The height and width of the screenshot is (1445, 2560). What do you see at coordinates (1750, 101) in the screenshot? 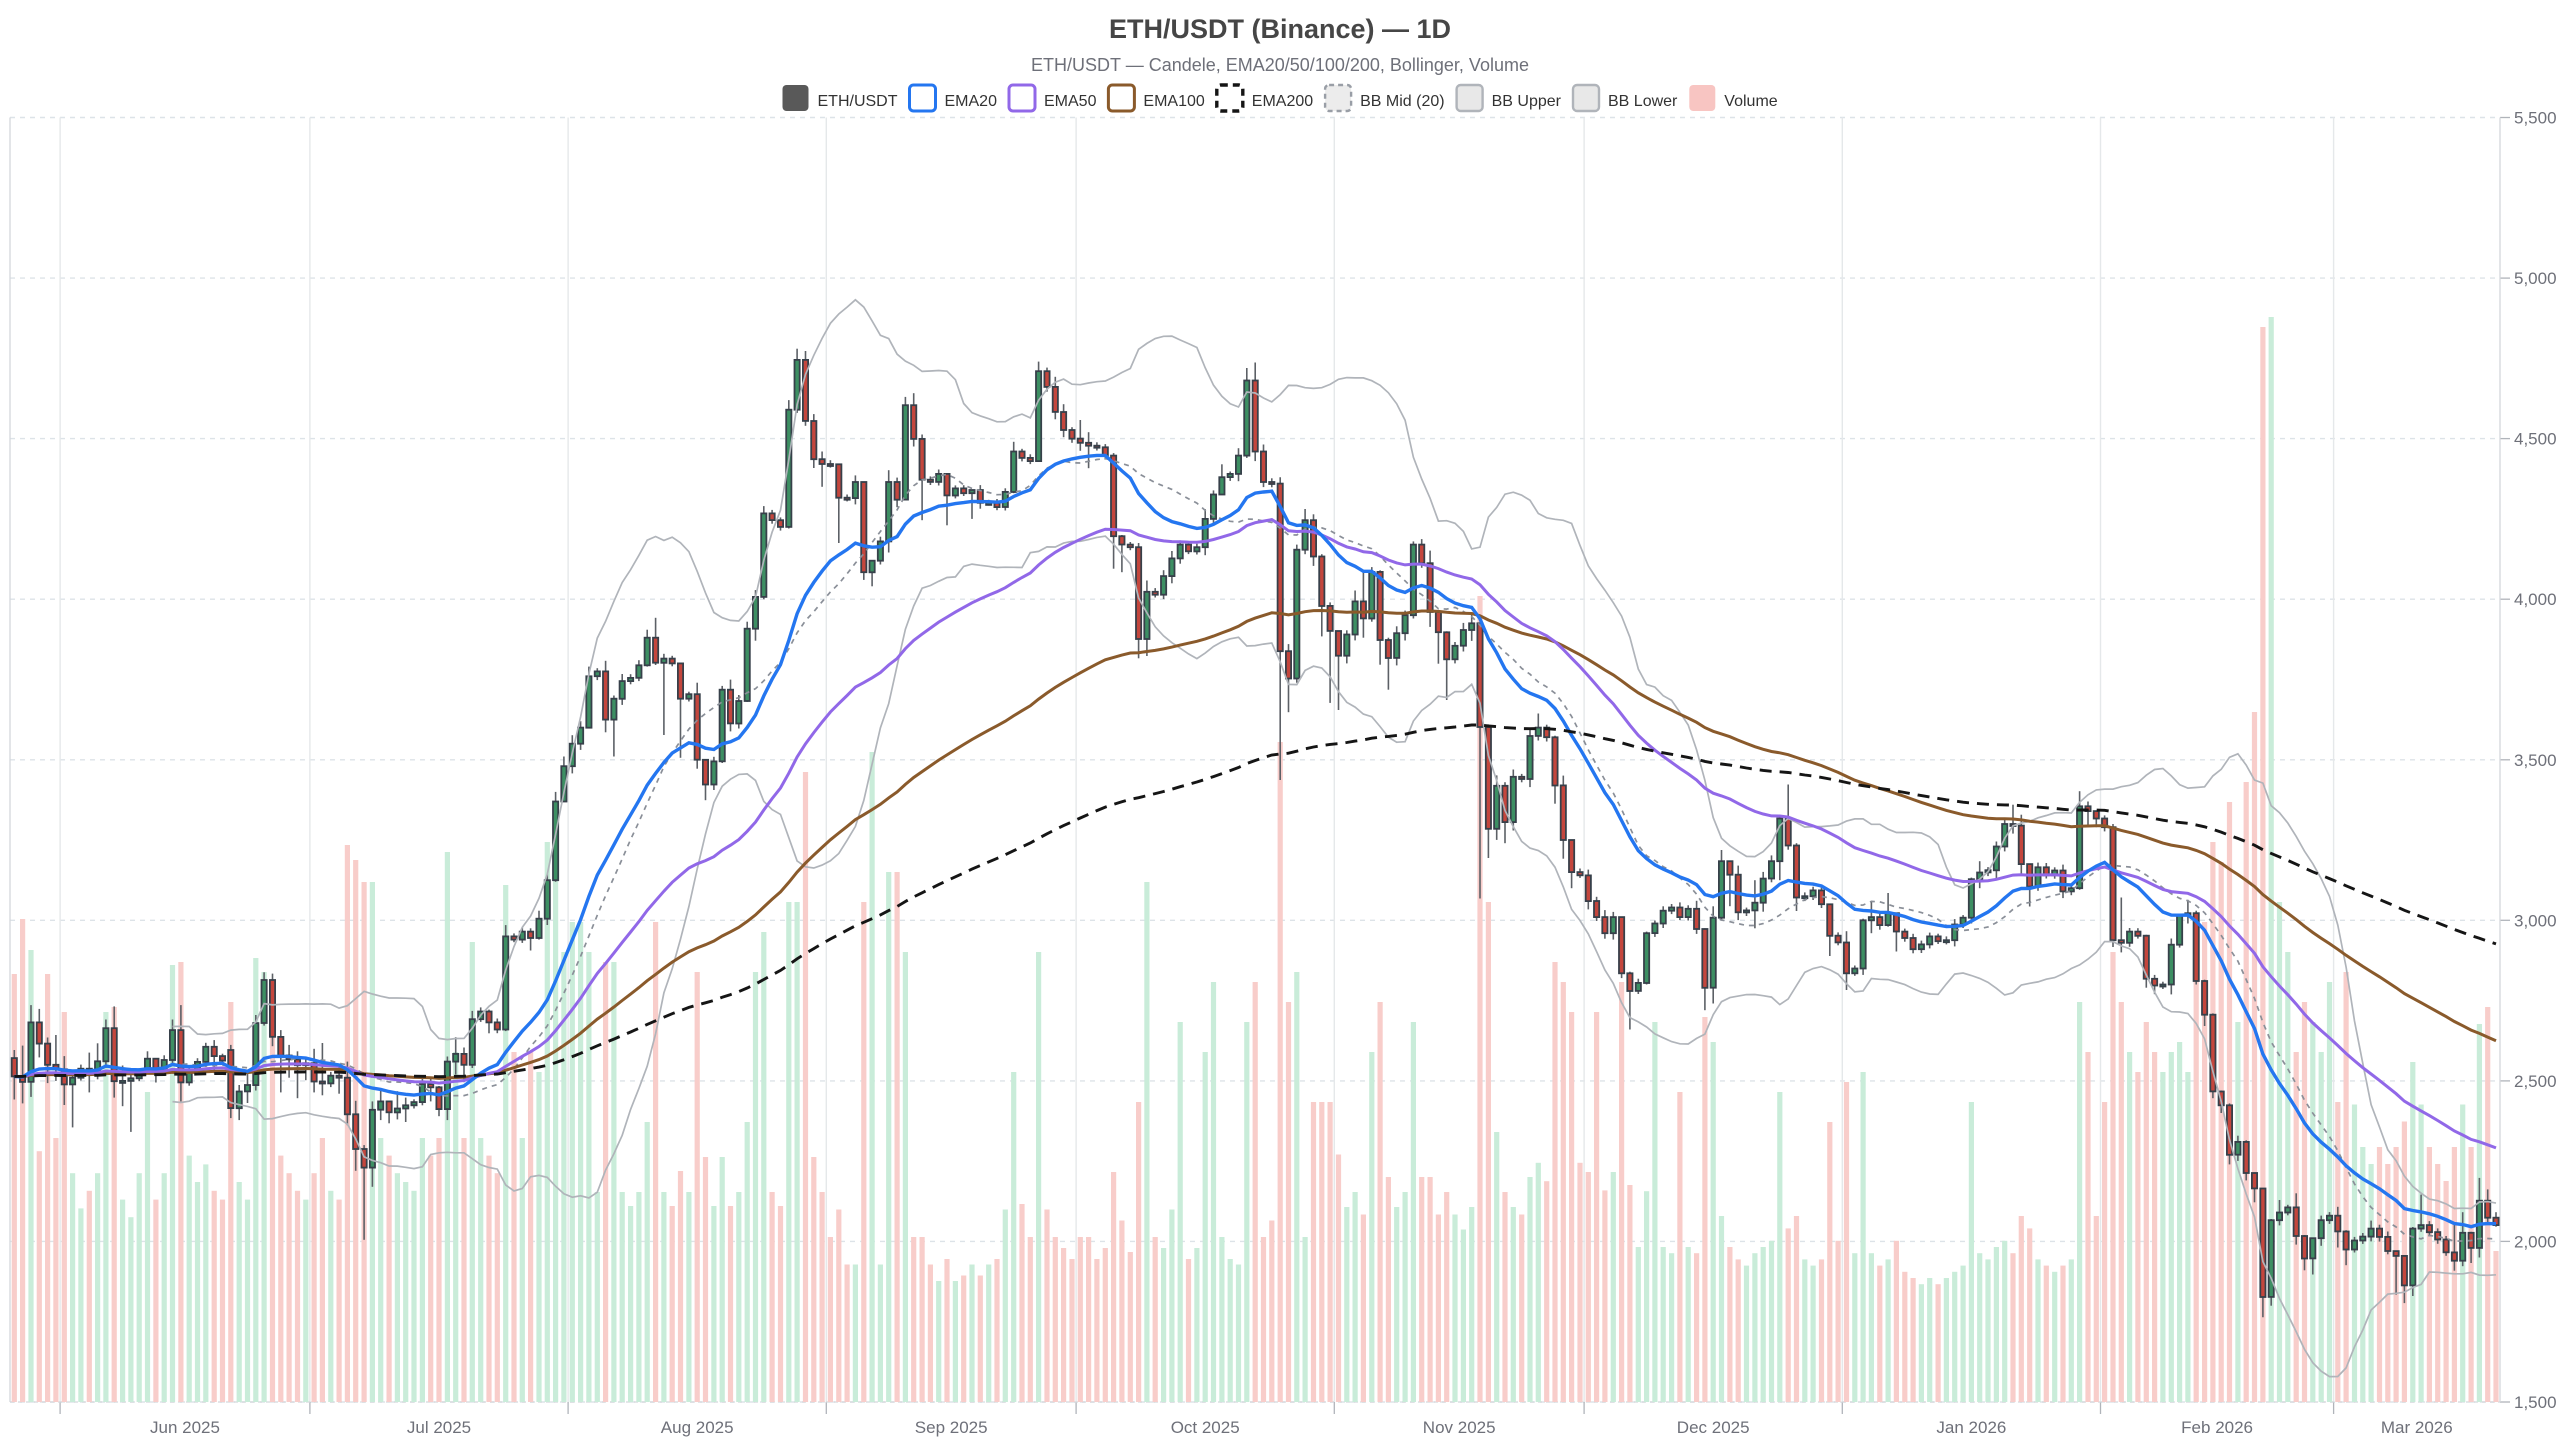
I see `svg-text: Volume` at bounding box center [1750, 101].